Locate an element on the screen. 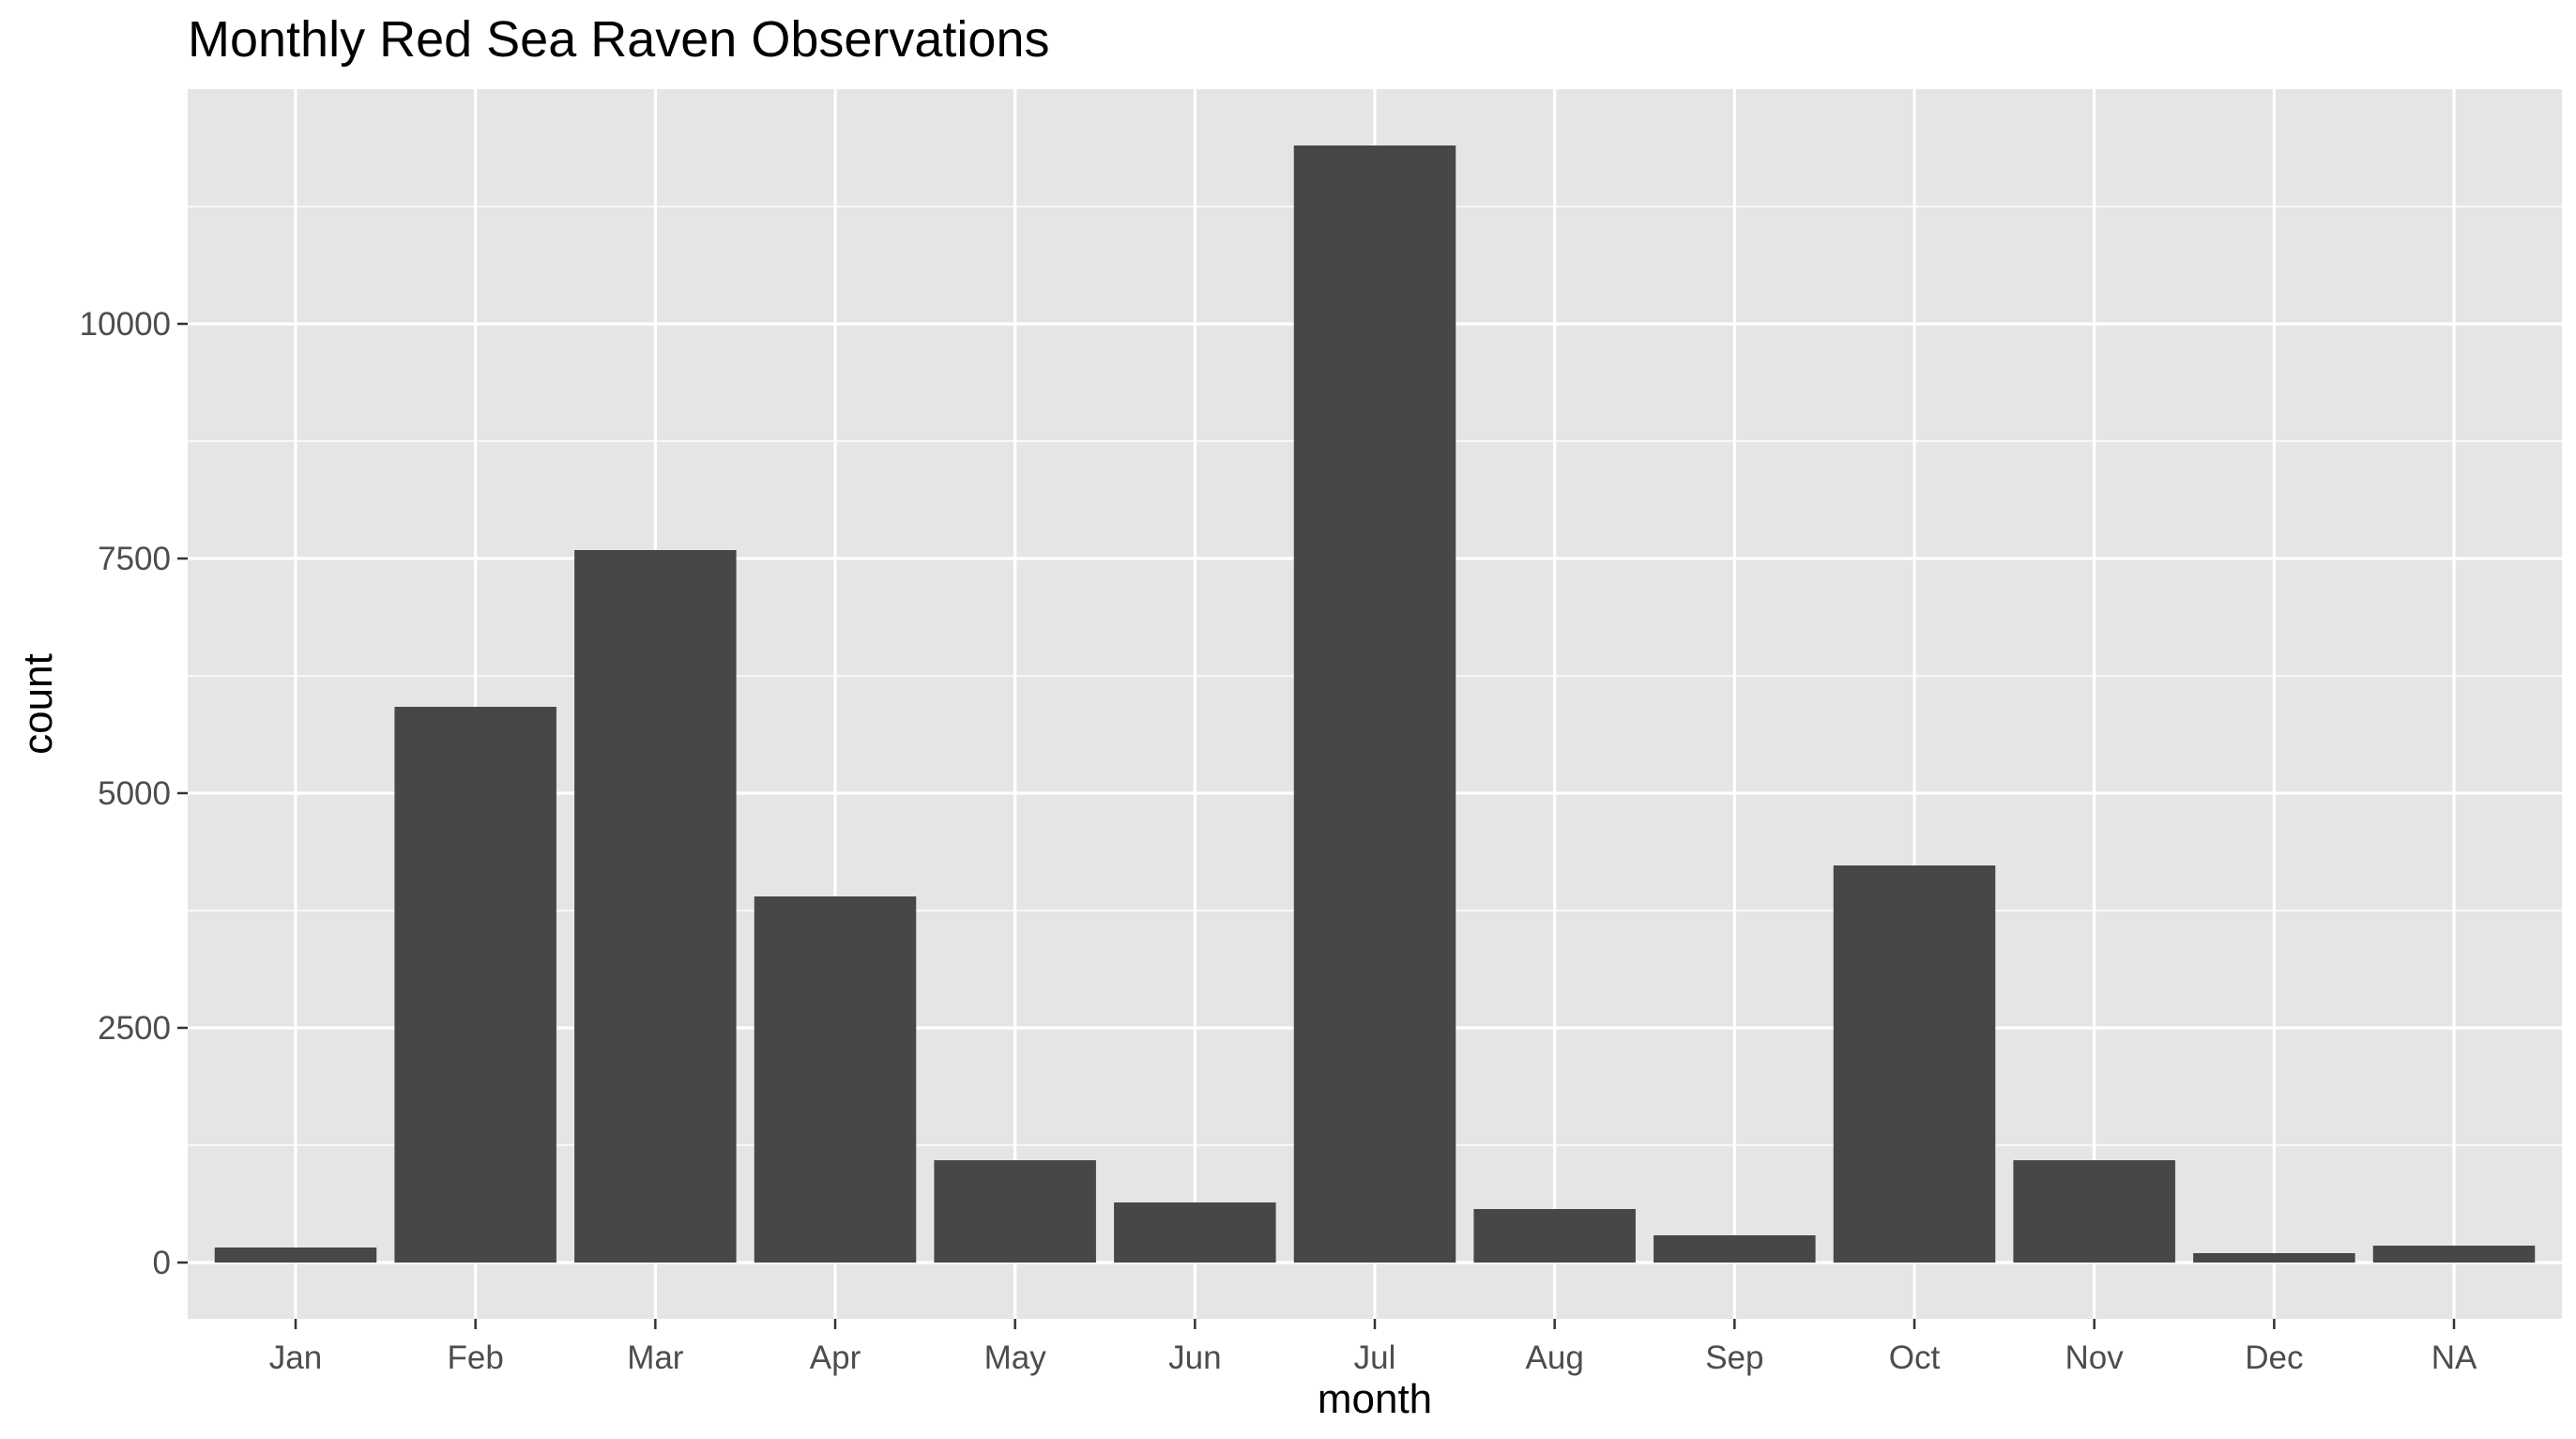 The width and height of the screenshot is (2576, 1439). y-tick-label: 0 is located at coordinates (162, 1263).